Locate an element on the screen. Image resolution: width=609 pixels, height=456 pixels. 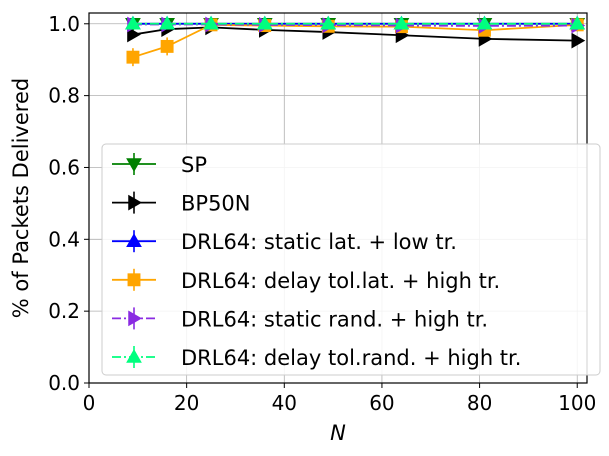
x-tick-label: 80 is located at coordinates (479, 403).